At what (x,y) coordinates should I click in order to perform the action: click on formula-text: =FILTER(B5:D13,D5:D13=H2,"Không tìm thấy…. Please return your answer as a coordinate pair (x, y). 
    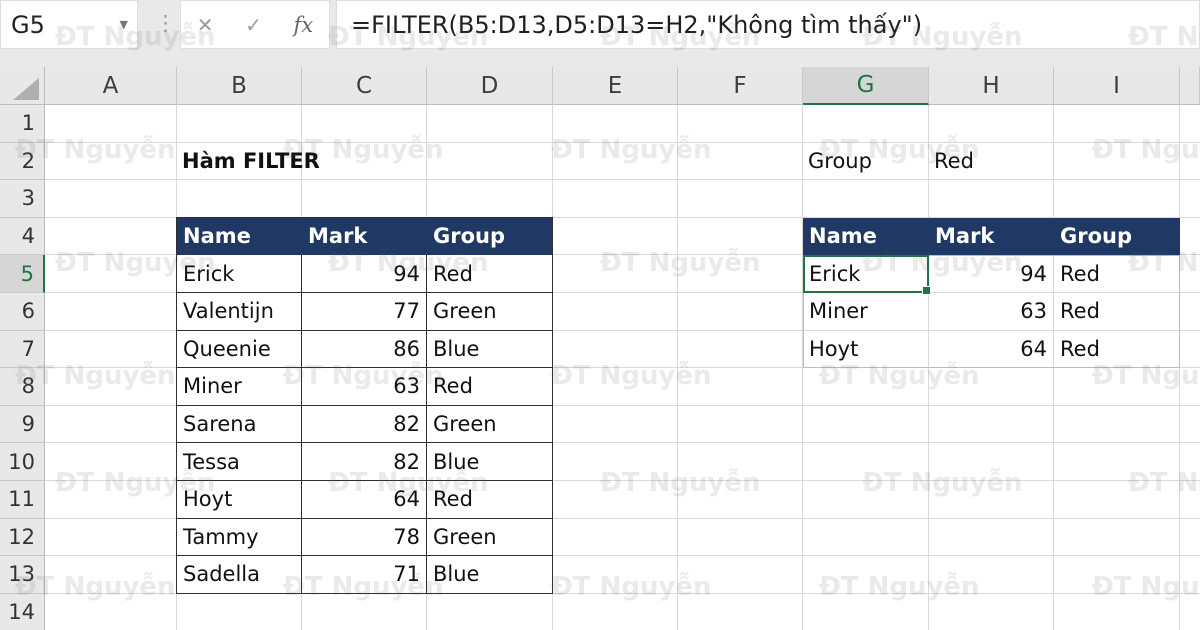
    Looking at the image, I should click on (637, 24).